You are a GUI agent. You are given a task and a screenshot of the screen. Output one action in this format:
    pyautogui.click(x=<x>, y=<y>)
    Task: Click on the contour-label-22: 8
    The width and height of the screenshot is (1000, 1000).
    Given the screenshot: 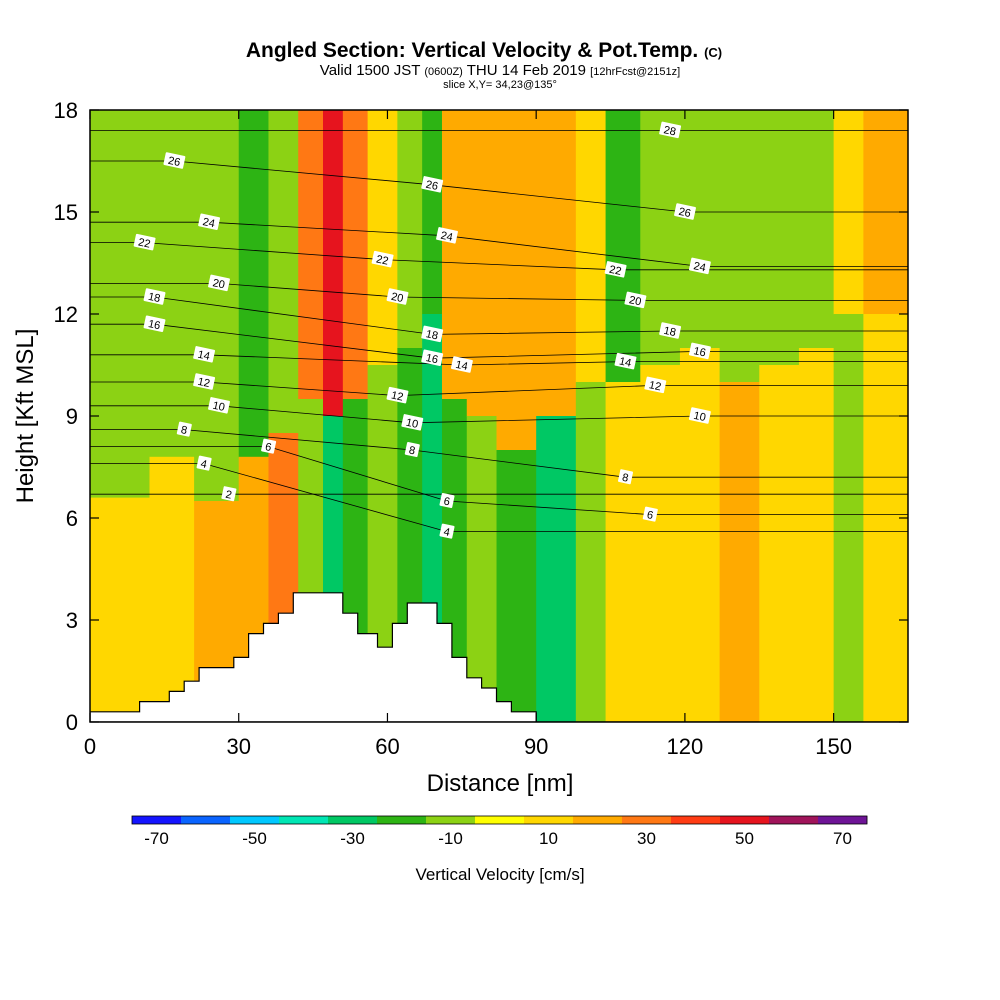 What is the action you would take?
    pyautogui.click(x=412, y=449)
    